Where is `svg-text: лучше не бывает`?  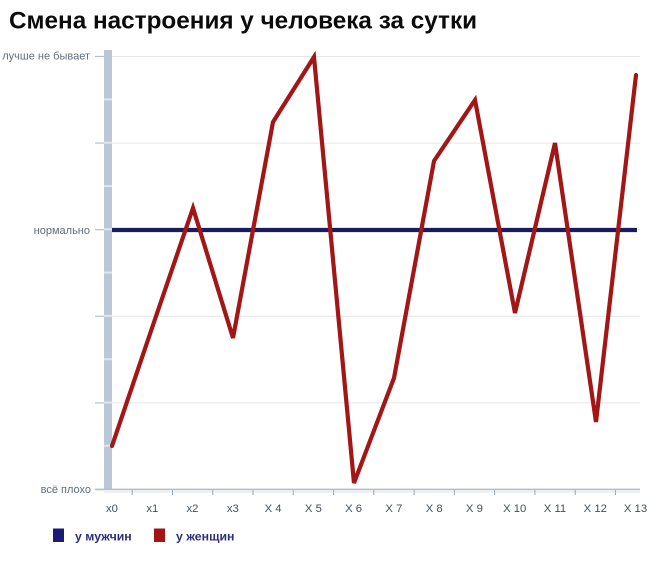
svg-text: лучше не бывает is located at coordinates (46, 57).